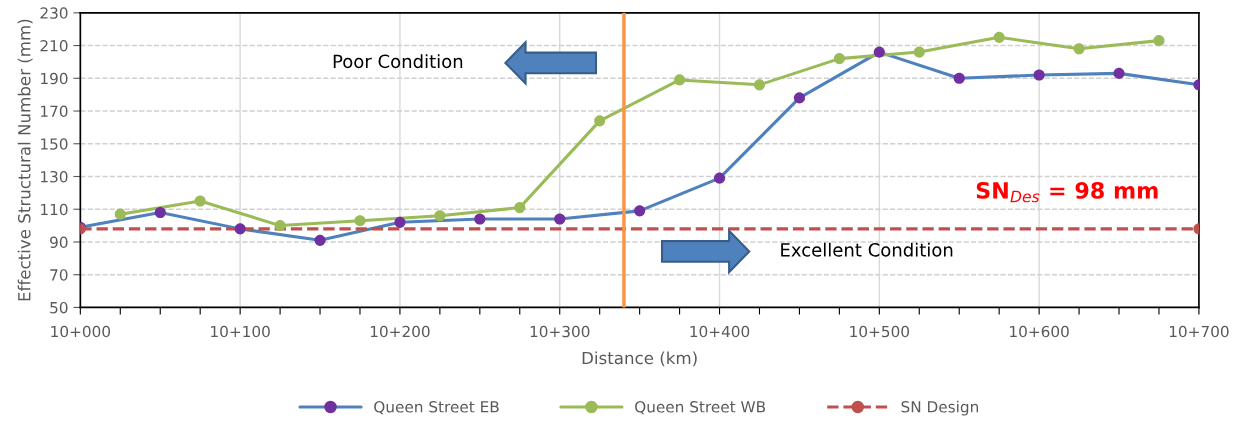 The height and width of the screenshot is (427, 1236). What do you see at coordinates (400, 331) in the screenshot?
I see `x-tick-label: 10+200` at bounding box center [400, 331].